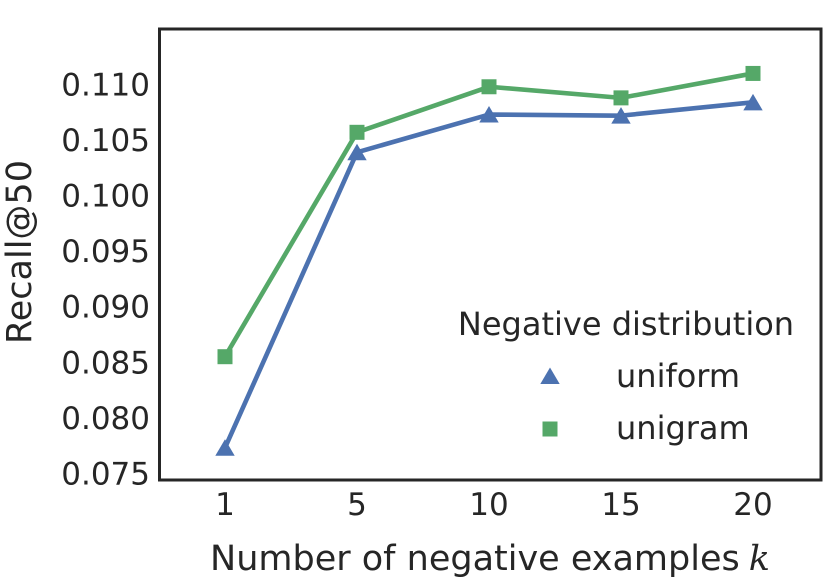 The image size is (831, 585). I want to click on triangle-marker-icon, so click(550, 375).